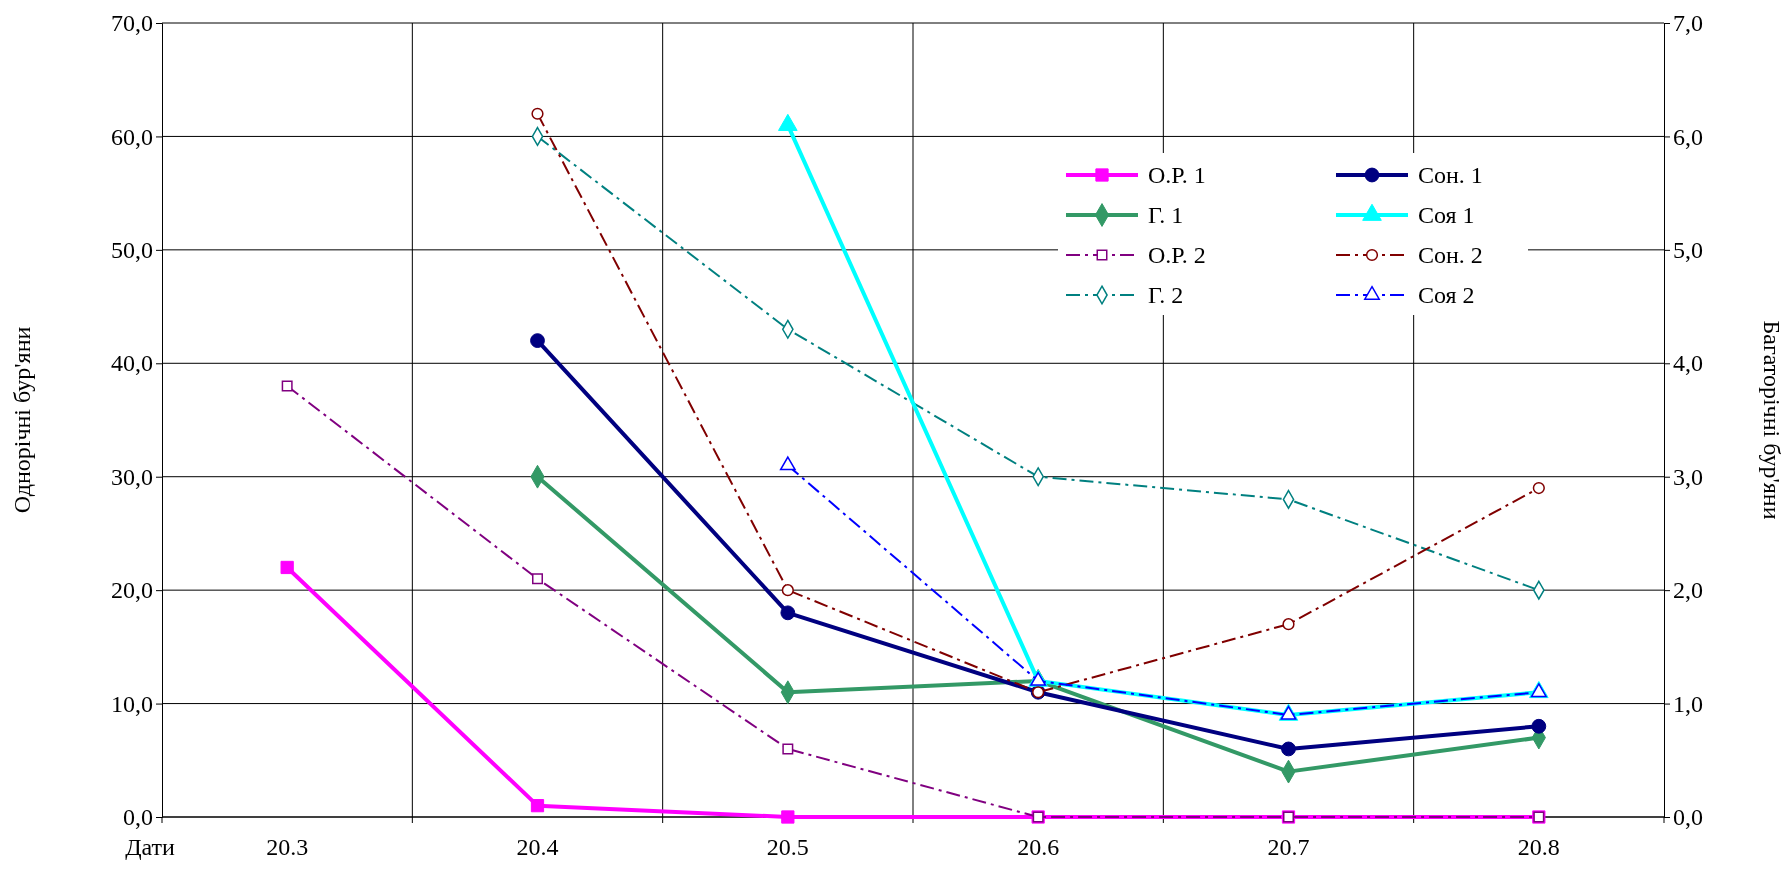  What do you see at coordinates (1450, 255) in the screenshot?
I see `legend-label: Сон. 2` at bounding box center [1450, 255].